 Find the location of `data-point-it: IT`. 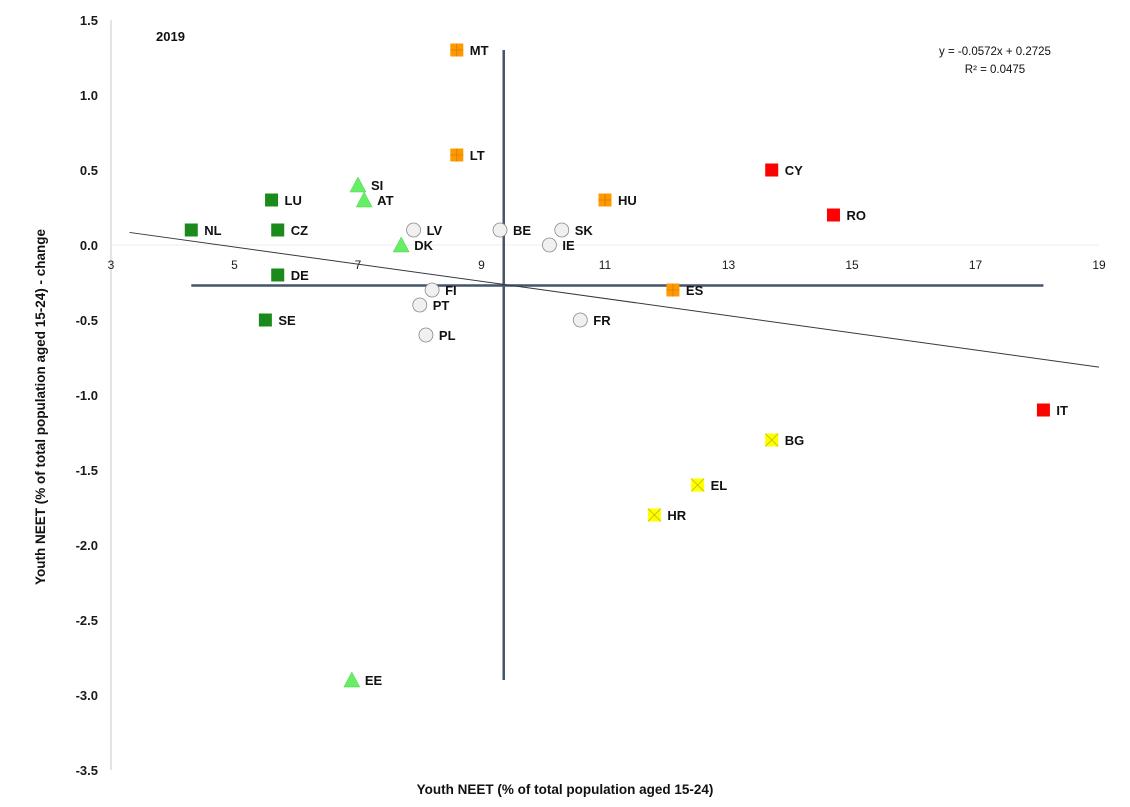

data-point-it: IT is located at coordinates (1052, 410).